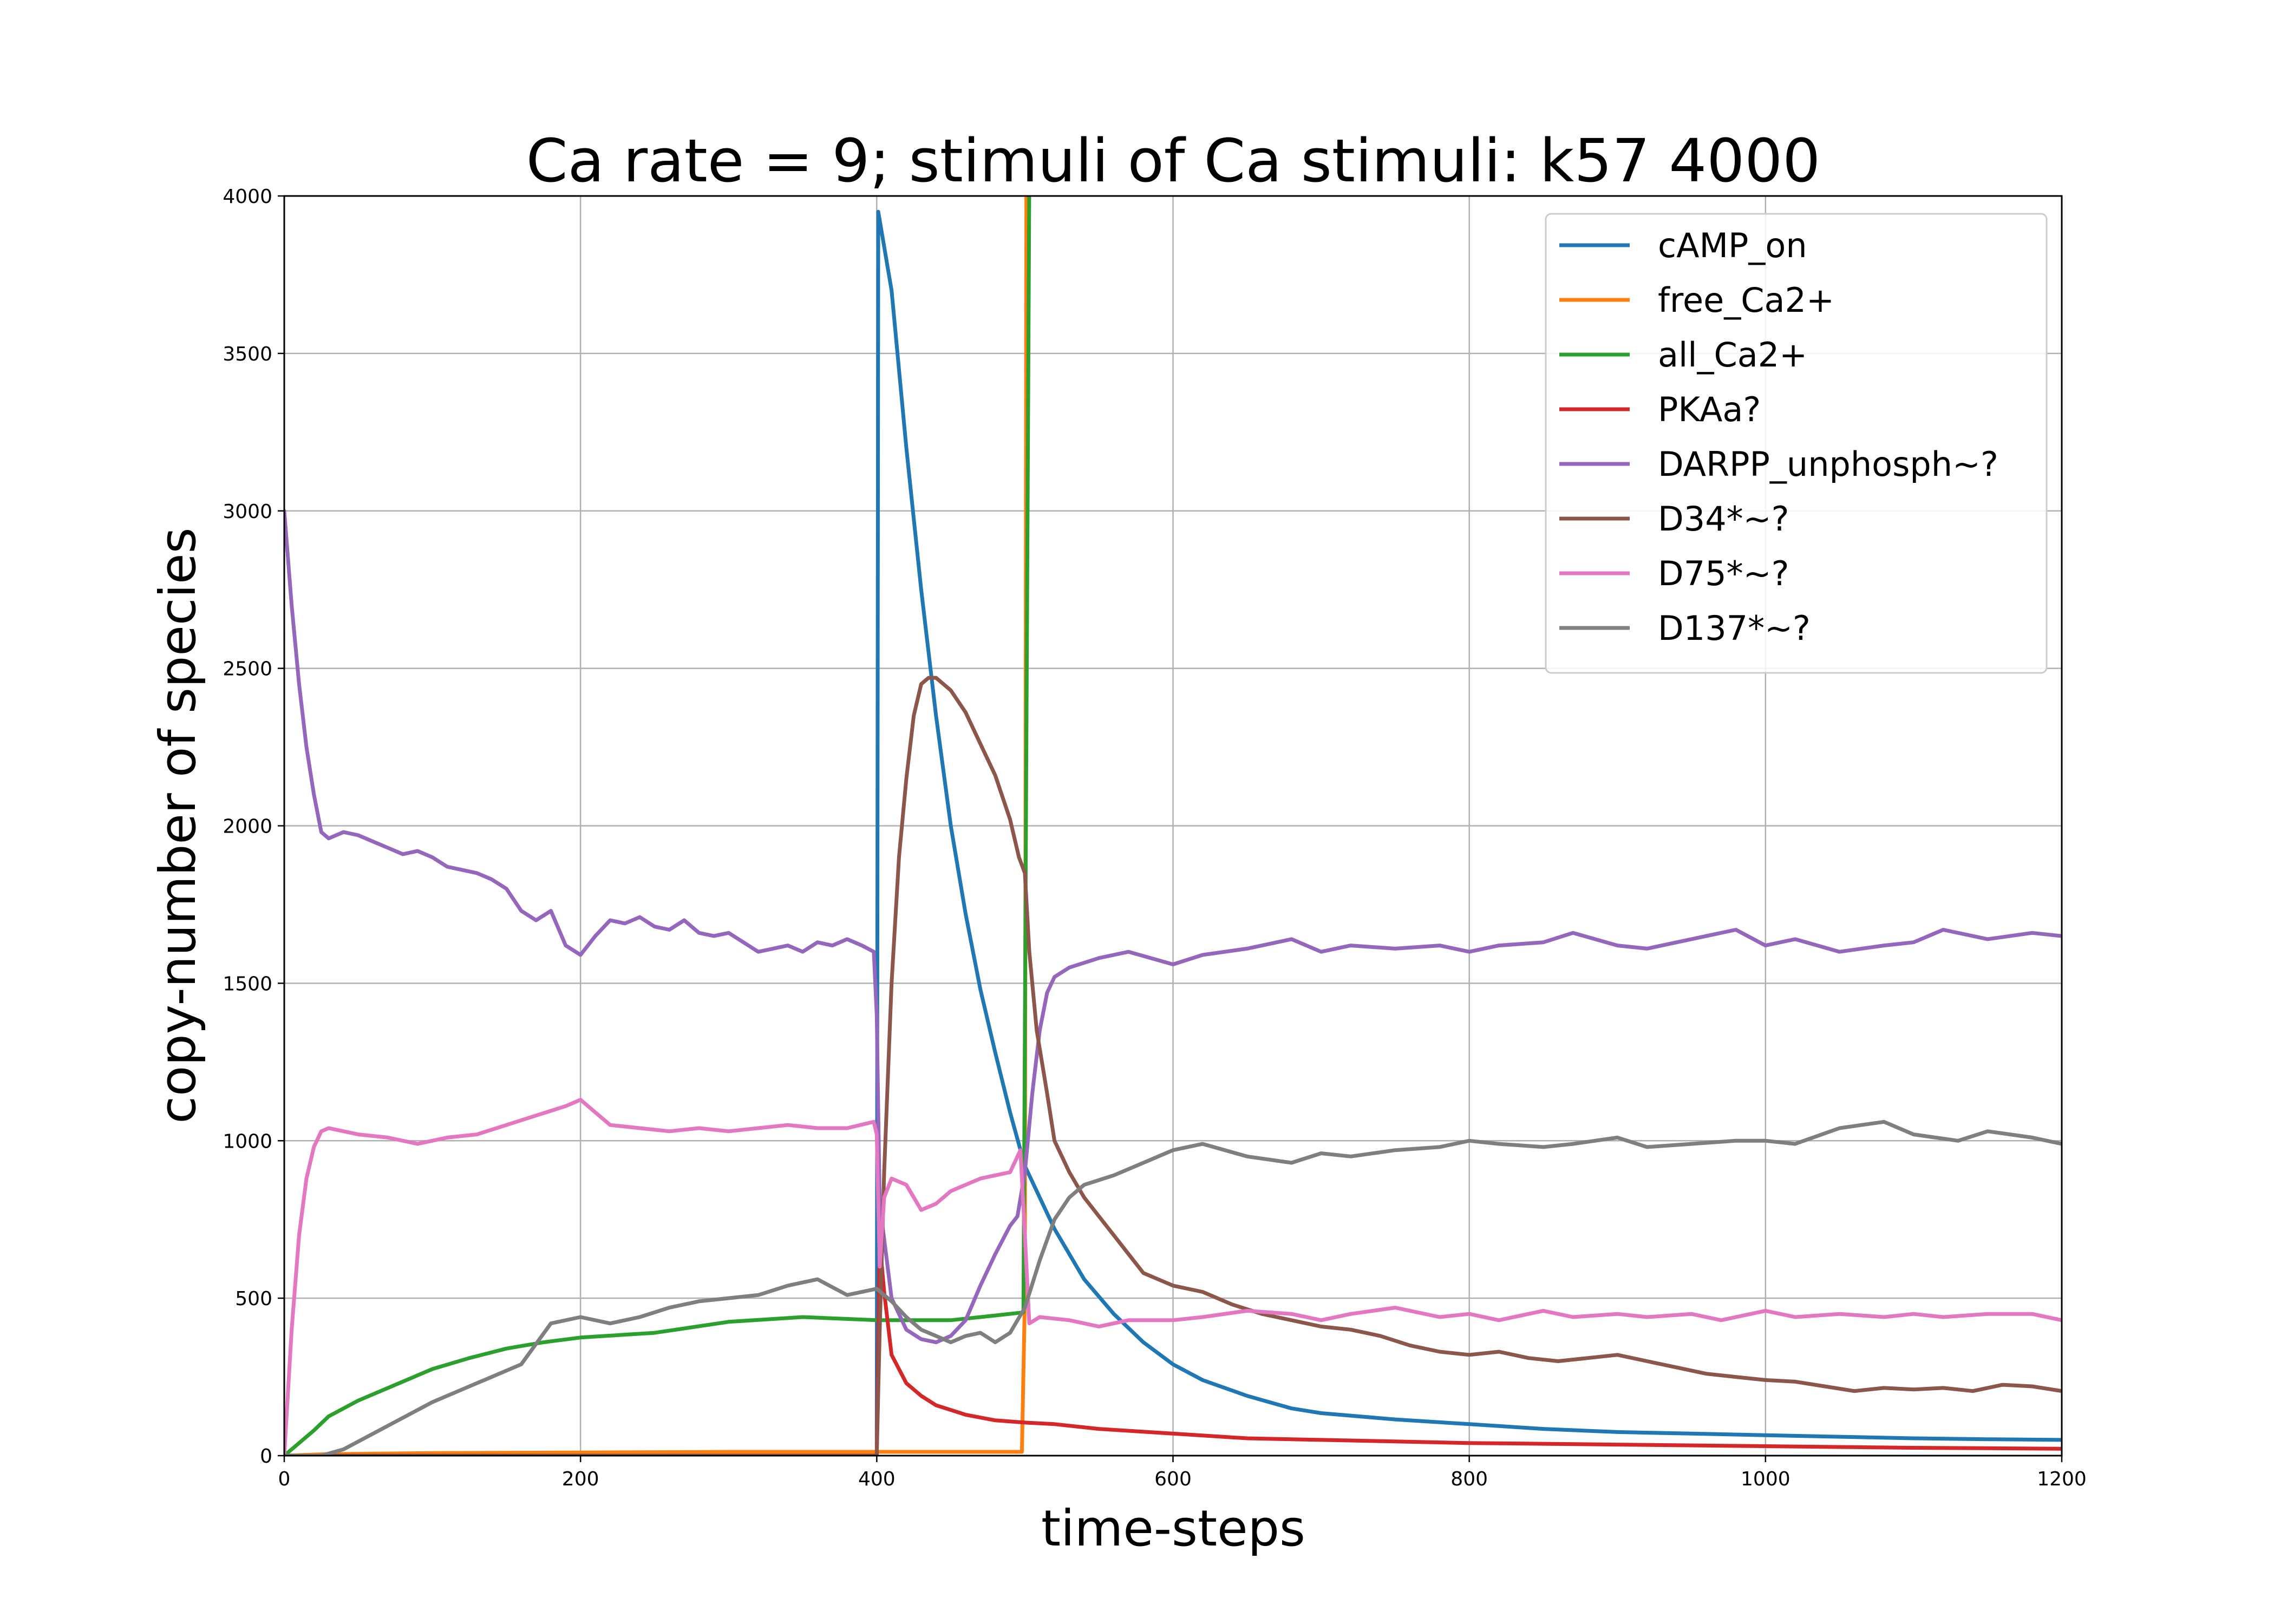  I want to click on y-tick-label: 4000, so click(248, 197).